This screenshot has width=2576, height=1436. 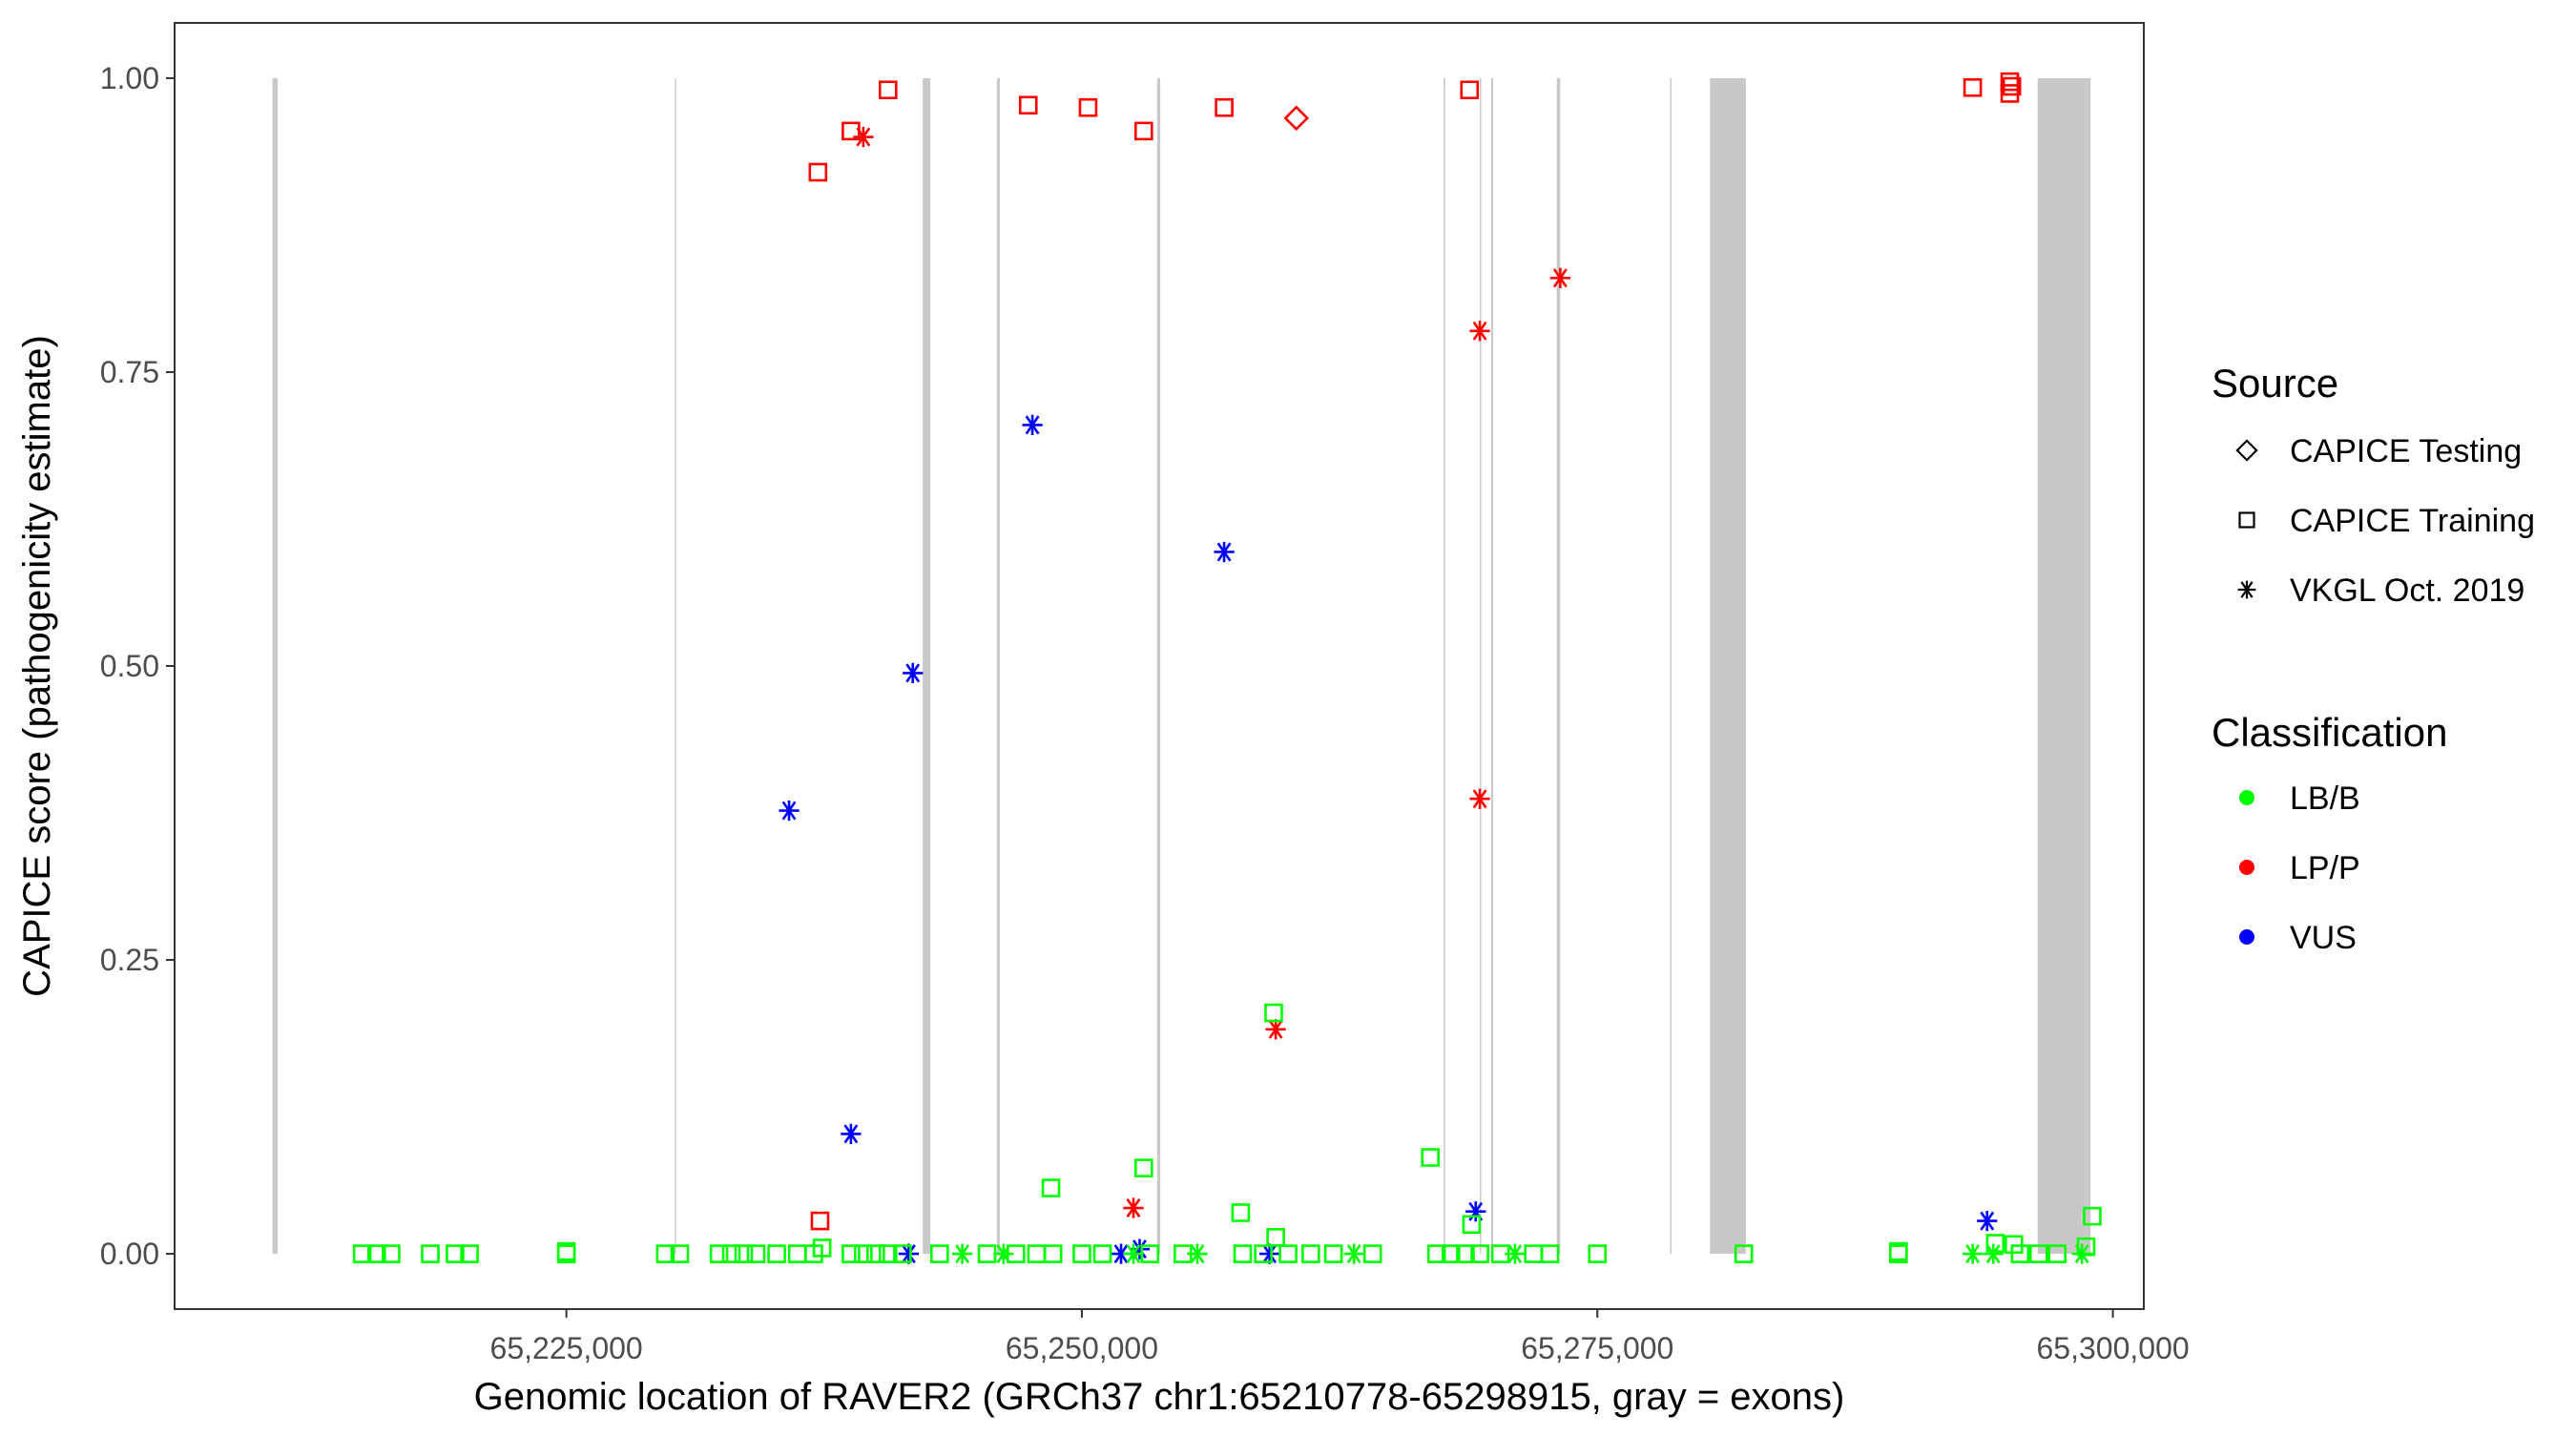 What do you see at coordinates (129, 666) in the screenshot?
I see `y-tick-label: 0.50` at bounding box center [129, 666].